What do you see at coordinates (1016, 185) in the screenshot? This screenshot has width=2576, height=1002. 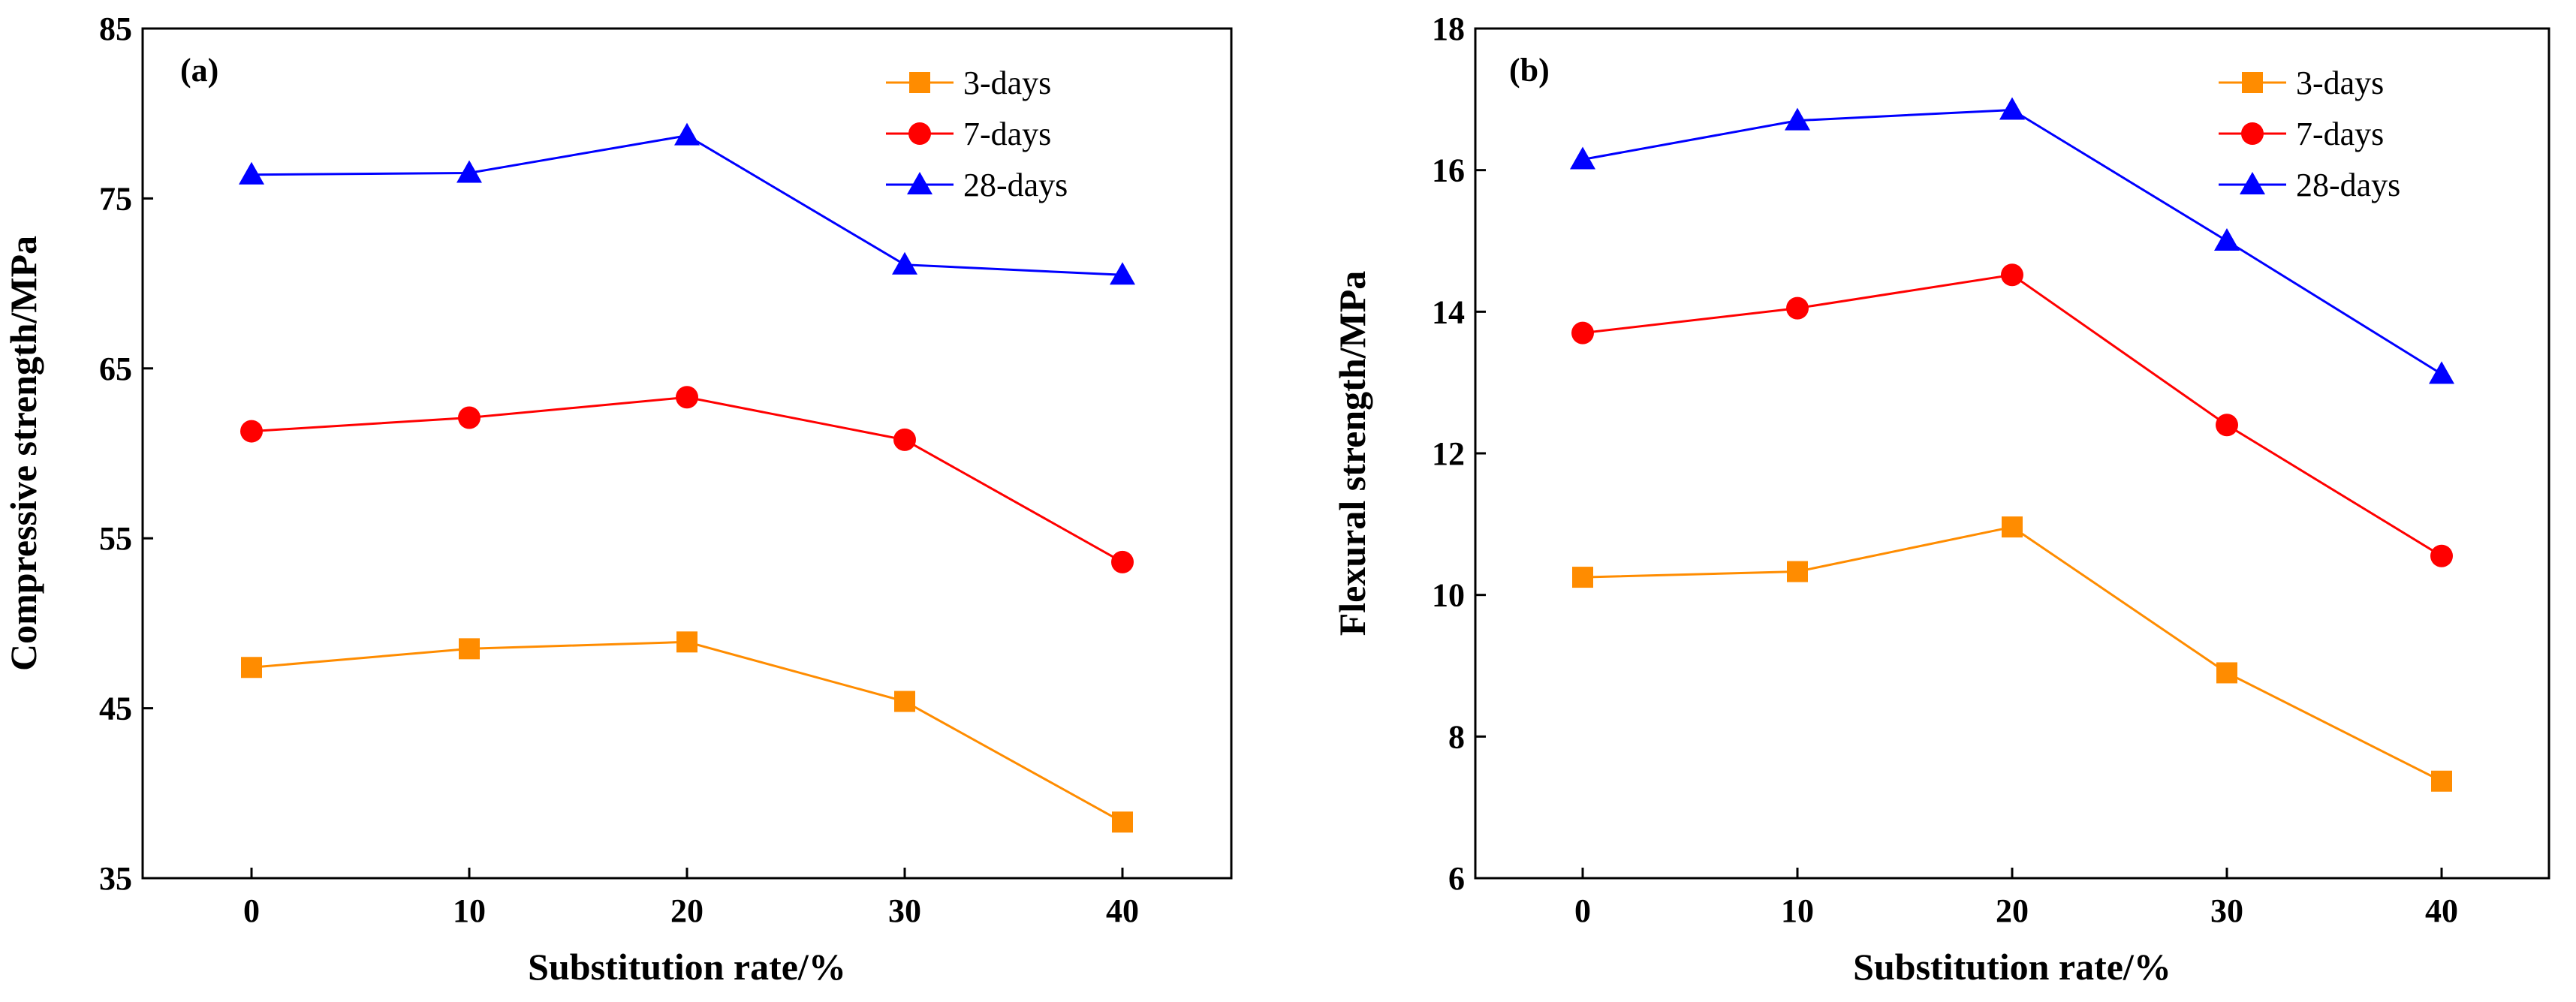 I see `panel-a-legend-label-28-days: 28-days` at bounding box center [1016, 185].